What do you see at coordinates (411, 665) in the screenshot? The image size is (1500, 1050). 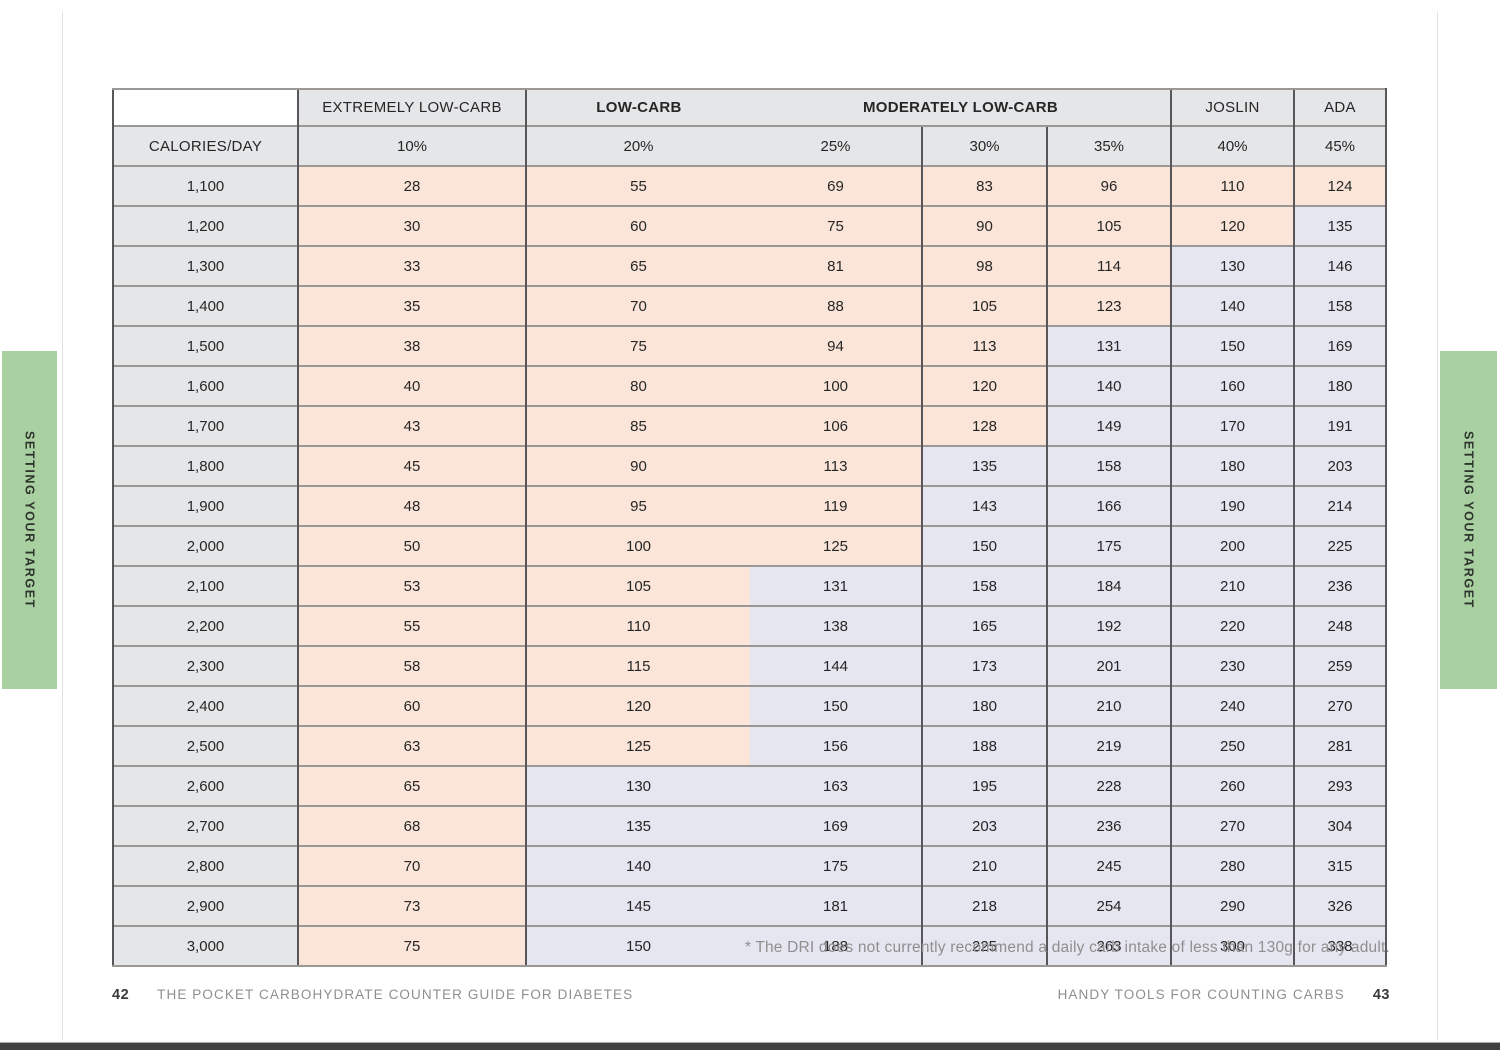 I see `carb-grams-cell: 58` at bounding box center [411, 665].